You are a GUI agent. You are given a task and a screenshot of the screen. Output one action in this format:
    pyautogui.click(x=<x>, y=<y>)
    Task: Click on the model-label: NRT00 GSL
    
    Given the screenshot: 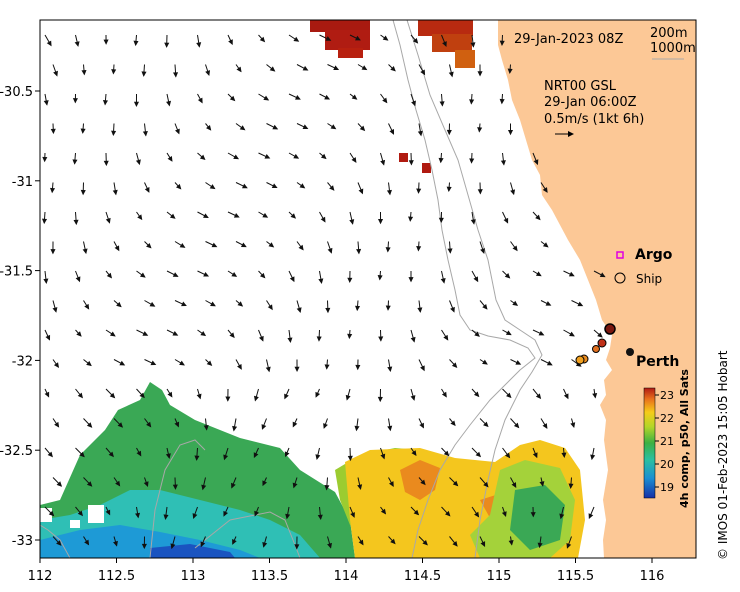 What is the action you would take?
    pyautogui.click(x=580, y=86)
    